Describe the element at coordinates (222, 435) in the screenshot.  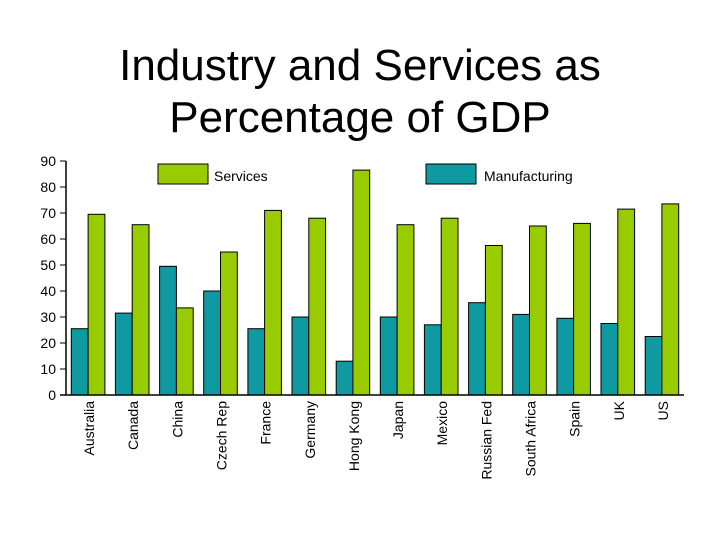
I see `x-tick-label: Czech Rep` at that location.